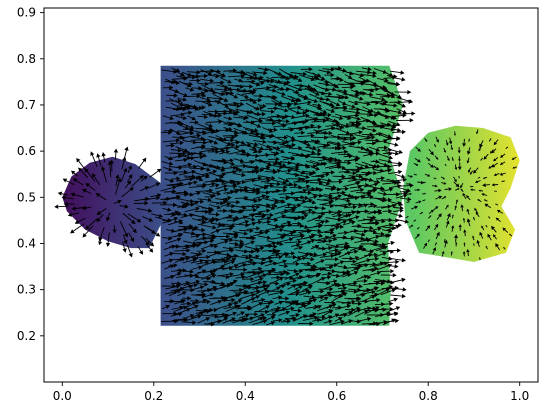 Image resolution: width=547 pixels, height=415 pixels. What do you see at coordinates (245, 396) in the screenshot?
I see `x-tick-label: 0.4` at bounding box center [245, 396].